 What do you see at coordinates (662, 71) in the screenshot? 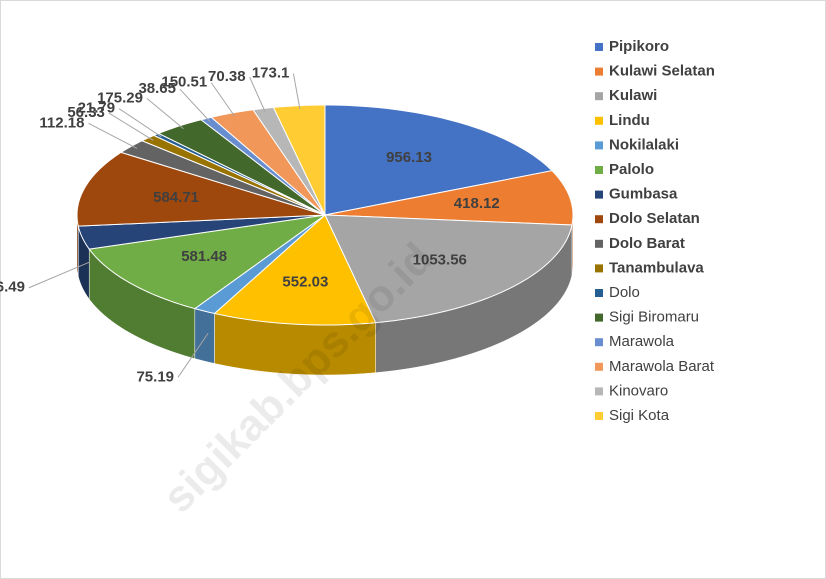
I see `legend-label: Kulawi Selatan` at bounding box center [662, 71].